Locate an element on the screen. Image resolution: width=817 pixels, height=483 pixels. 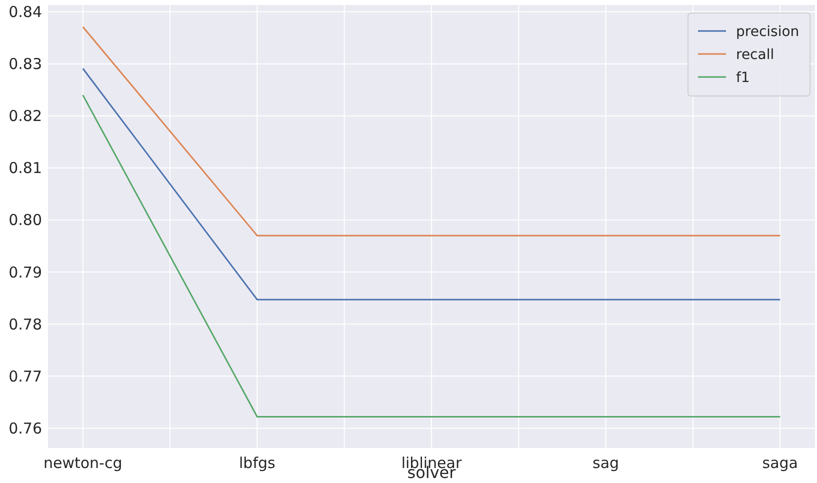
y-tick-label: 0.81 is located at coordinates (25, 168).